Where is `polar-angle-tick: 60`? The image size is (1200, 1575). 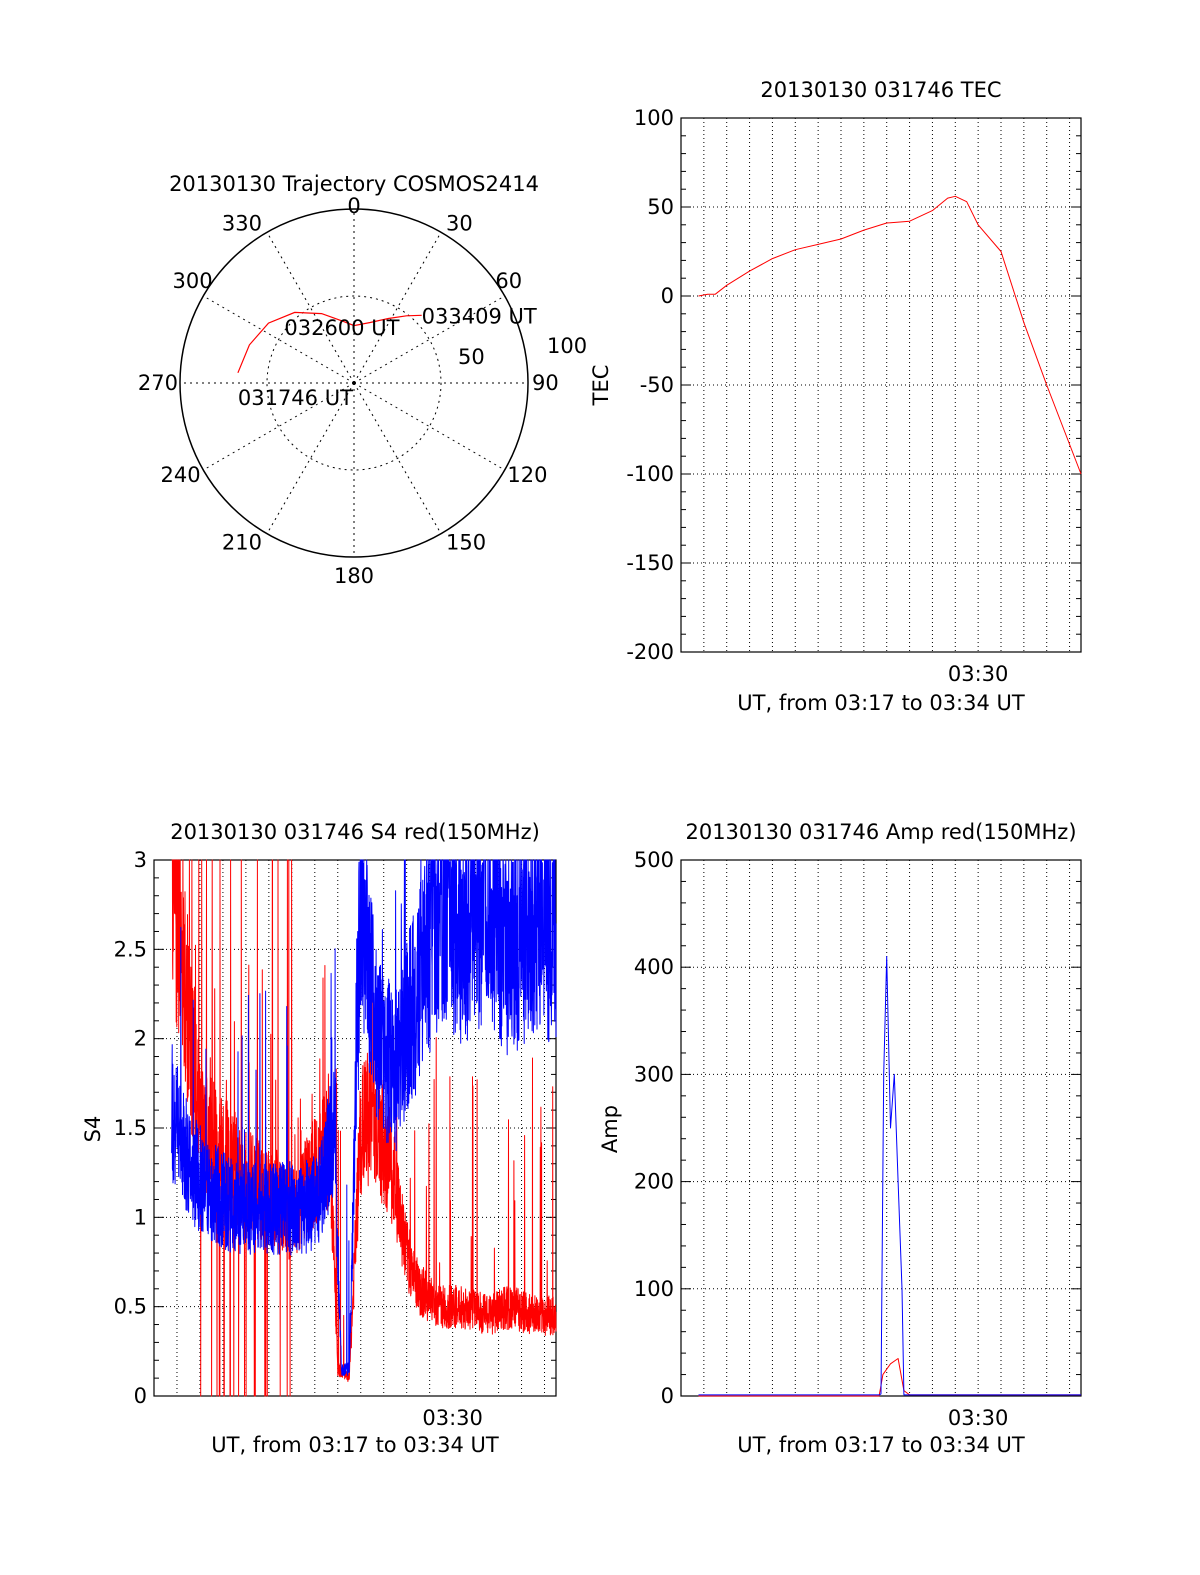 polar-angle-tick: 60 is located at coordinates (508, 281).